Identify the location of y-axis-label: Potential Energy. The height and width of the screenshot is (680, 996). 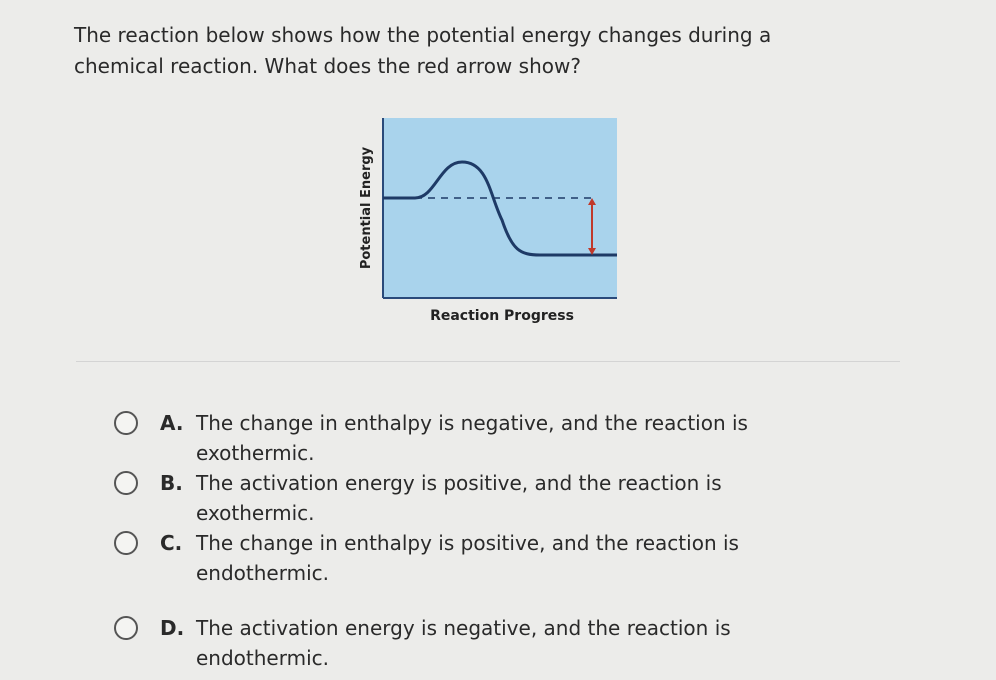
(366, 207).